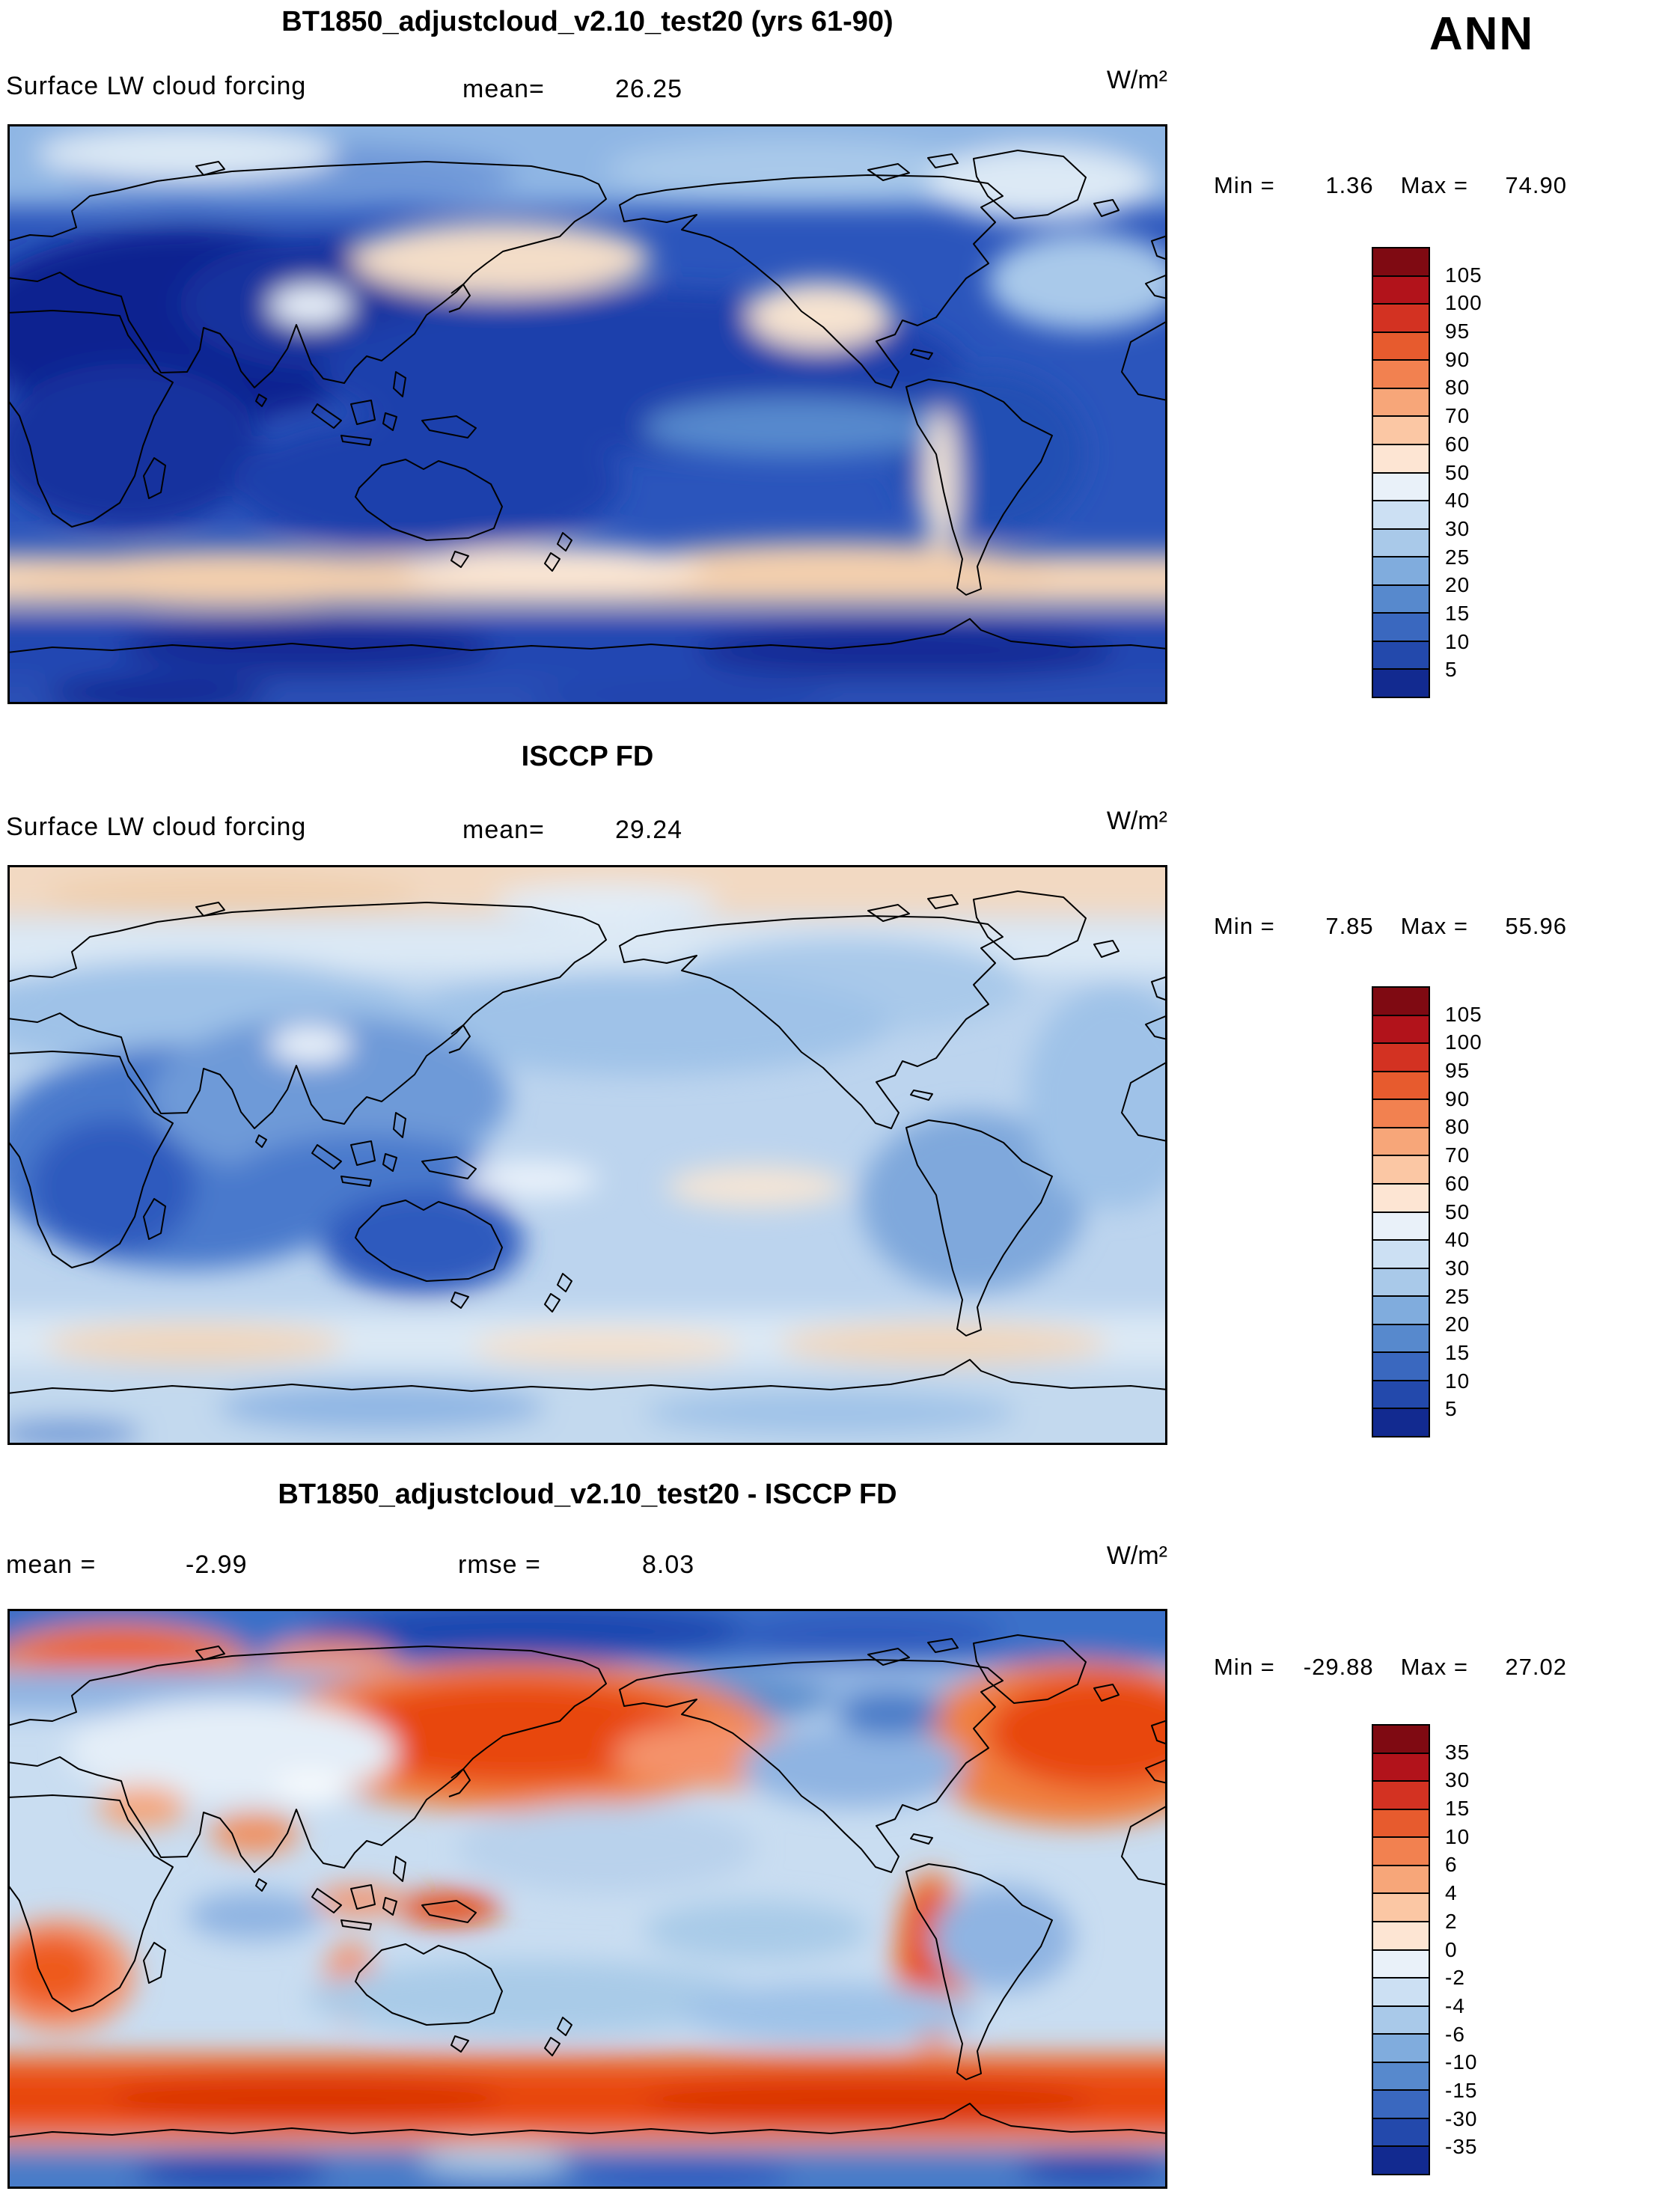 The image size is (1680, 2203). I want to click on panel2-units-label: W/m², so click(1136, 821).